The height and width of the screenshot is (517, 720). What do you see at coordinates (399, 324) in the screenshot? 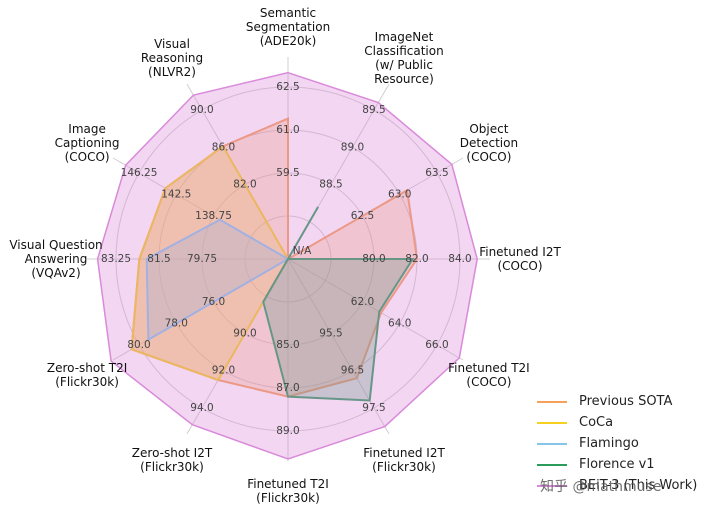
I see `tick-label: 64.0` at bounding box center [399, 324].